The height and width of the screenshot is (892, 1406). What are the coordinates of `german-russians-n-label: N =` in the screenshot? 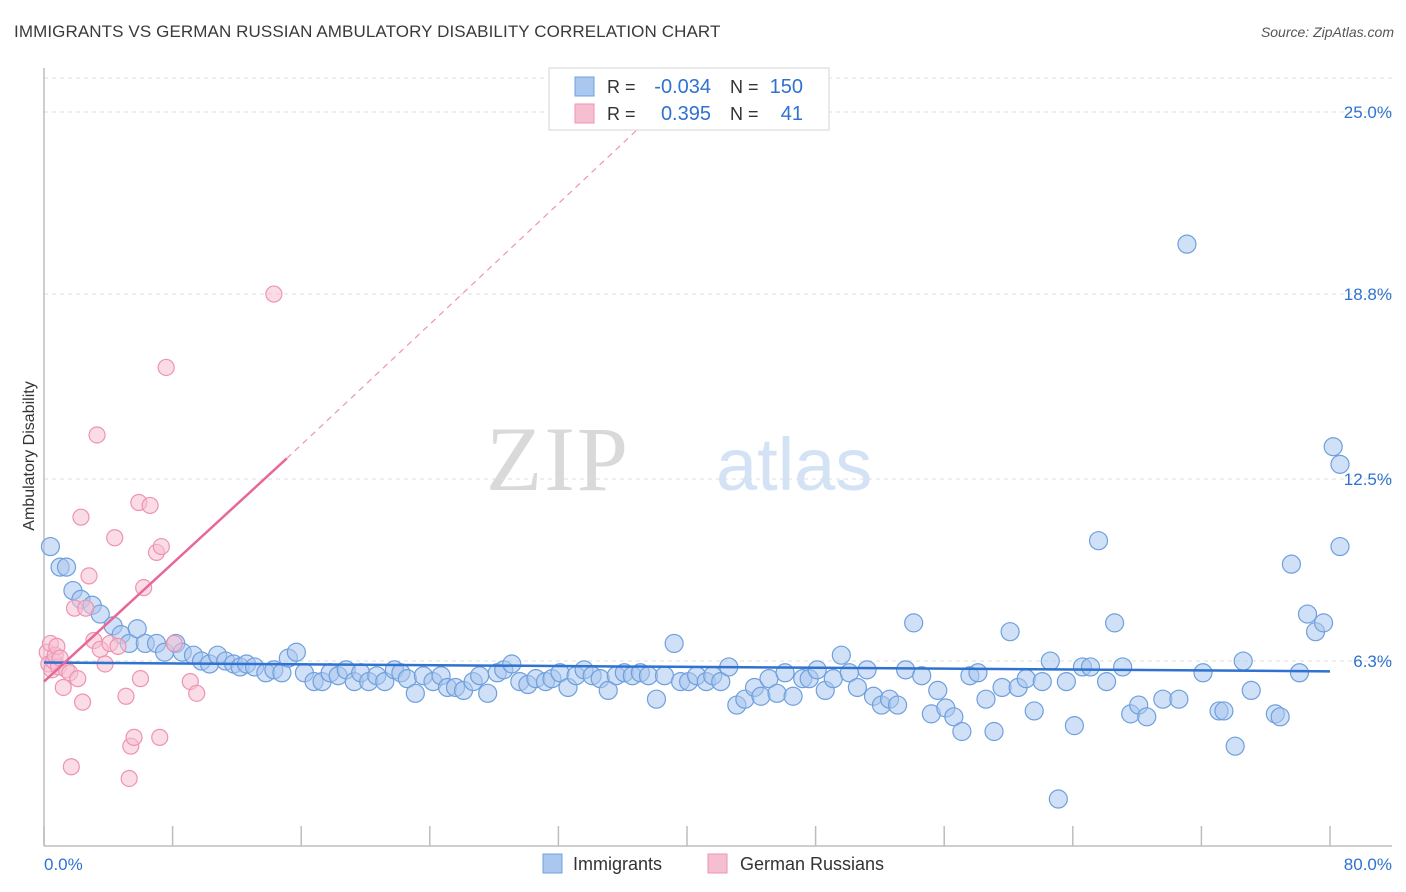 It's located at (744, 114).